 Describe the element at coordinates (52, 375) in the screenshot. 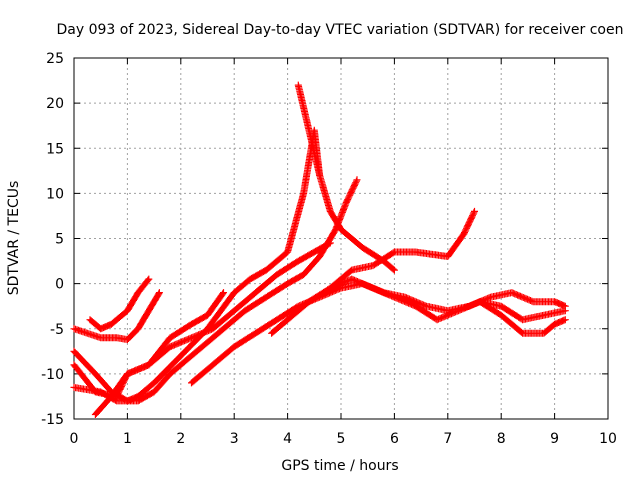

I see `y-tick-label: -10` at that location.